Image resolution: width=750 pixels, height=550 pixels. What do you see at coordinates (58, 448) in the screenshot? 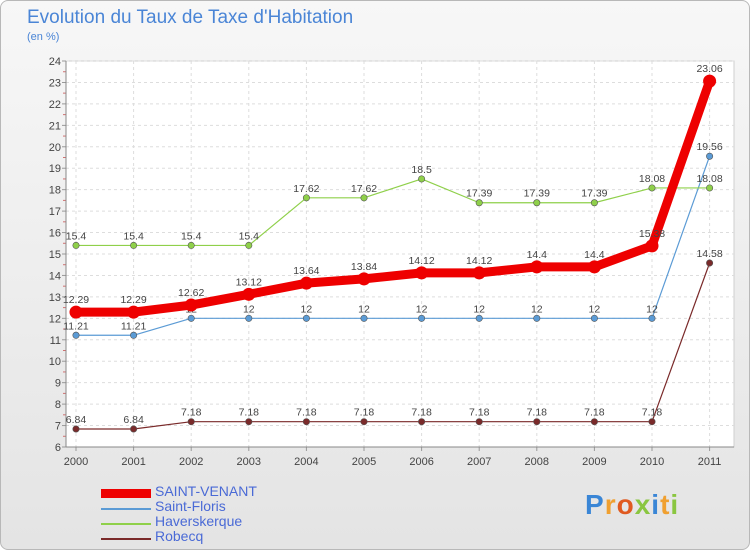
I see `y-tick-label: 6` at bounding box center [58, 448].